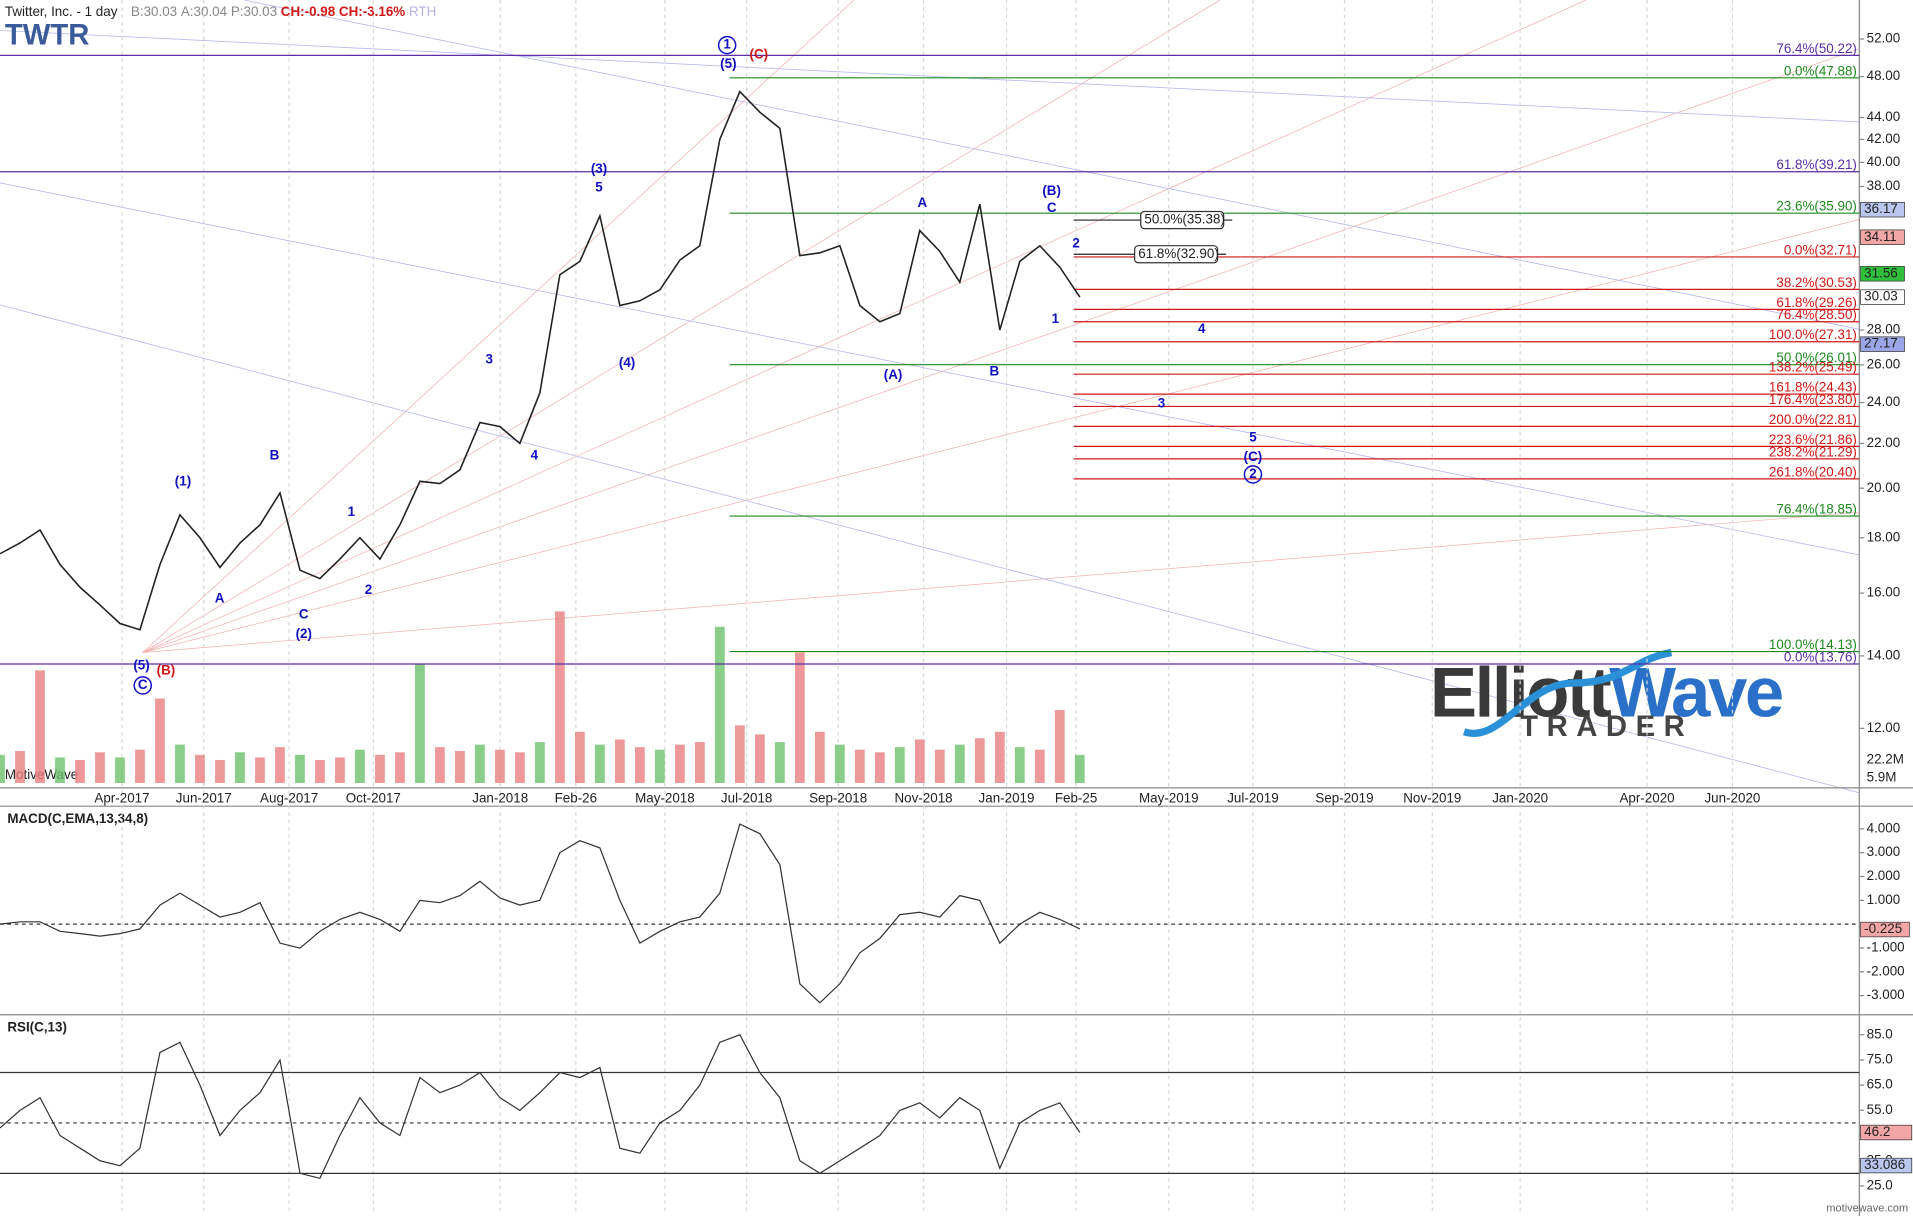 The width and height of the screenshot is (1913, 1216). Describe the element at coordinates (838, 797) in the screenshot. I see `x-tick-label: Sep-2018` at that location.